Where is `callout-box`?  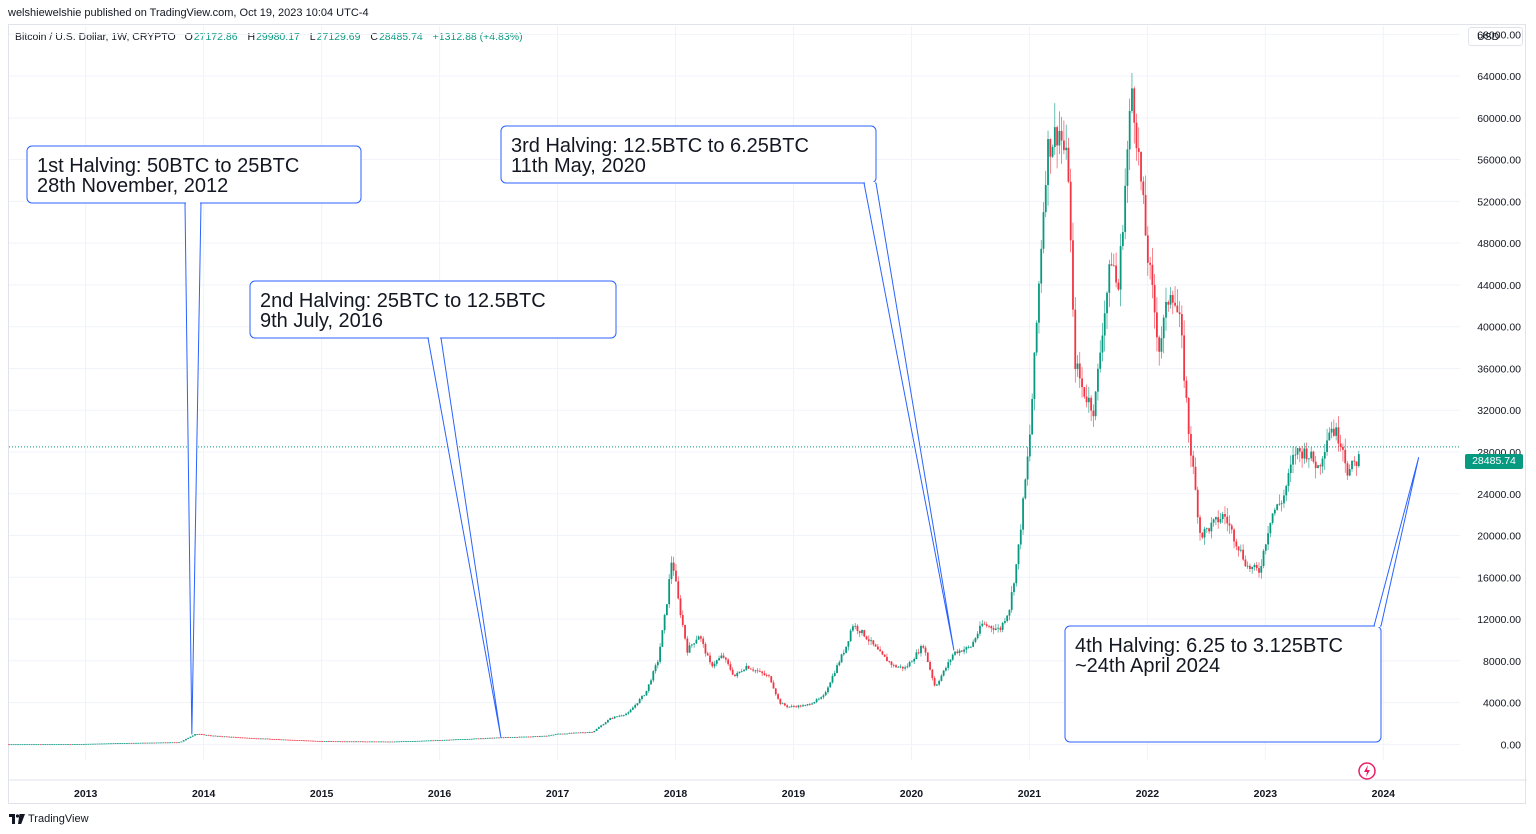 callout-box is located at coordinates (688, 154).